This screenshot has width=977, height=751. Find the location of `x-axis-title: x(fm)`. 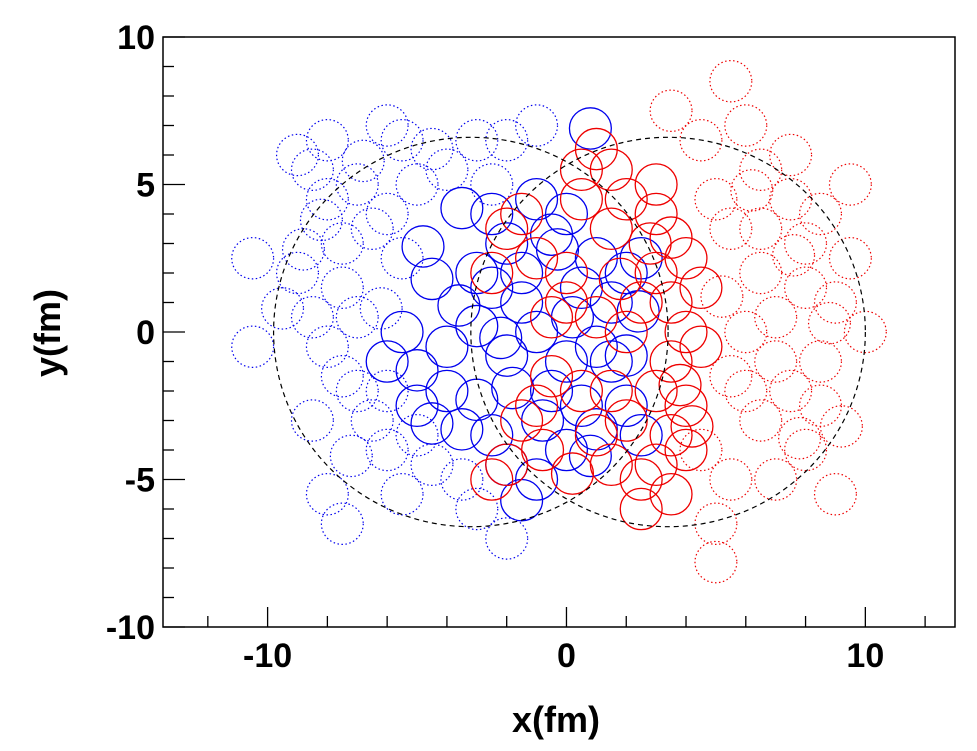

x-axis-title: x(fm) is located at coordinates (556, 719).